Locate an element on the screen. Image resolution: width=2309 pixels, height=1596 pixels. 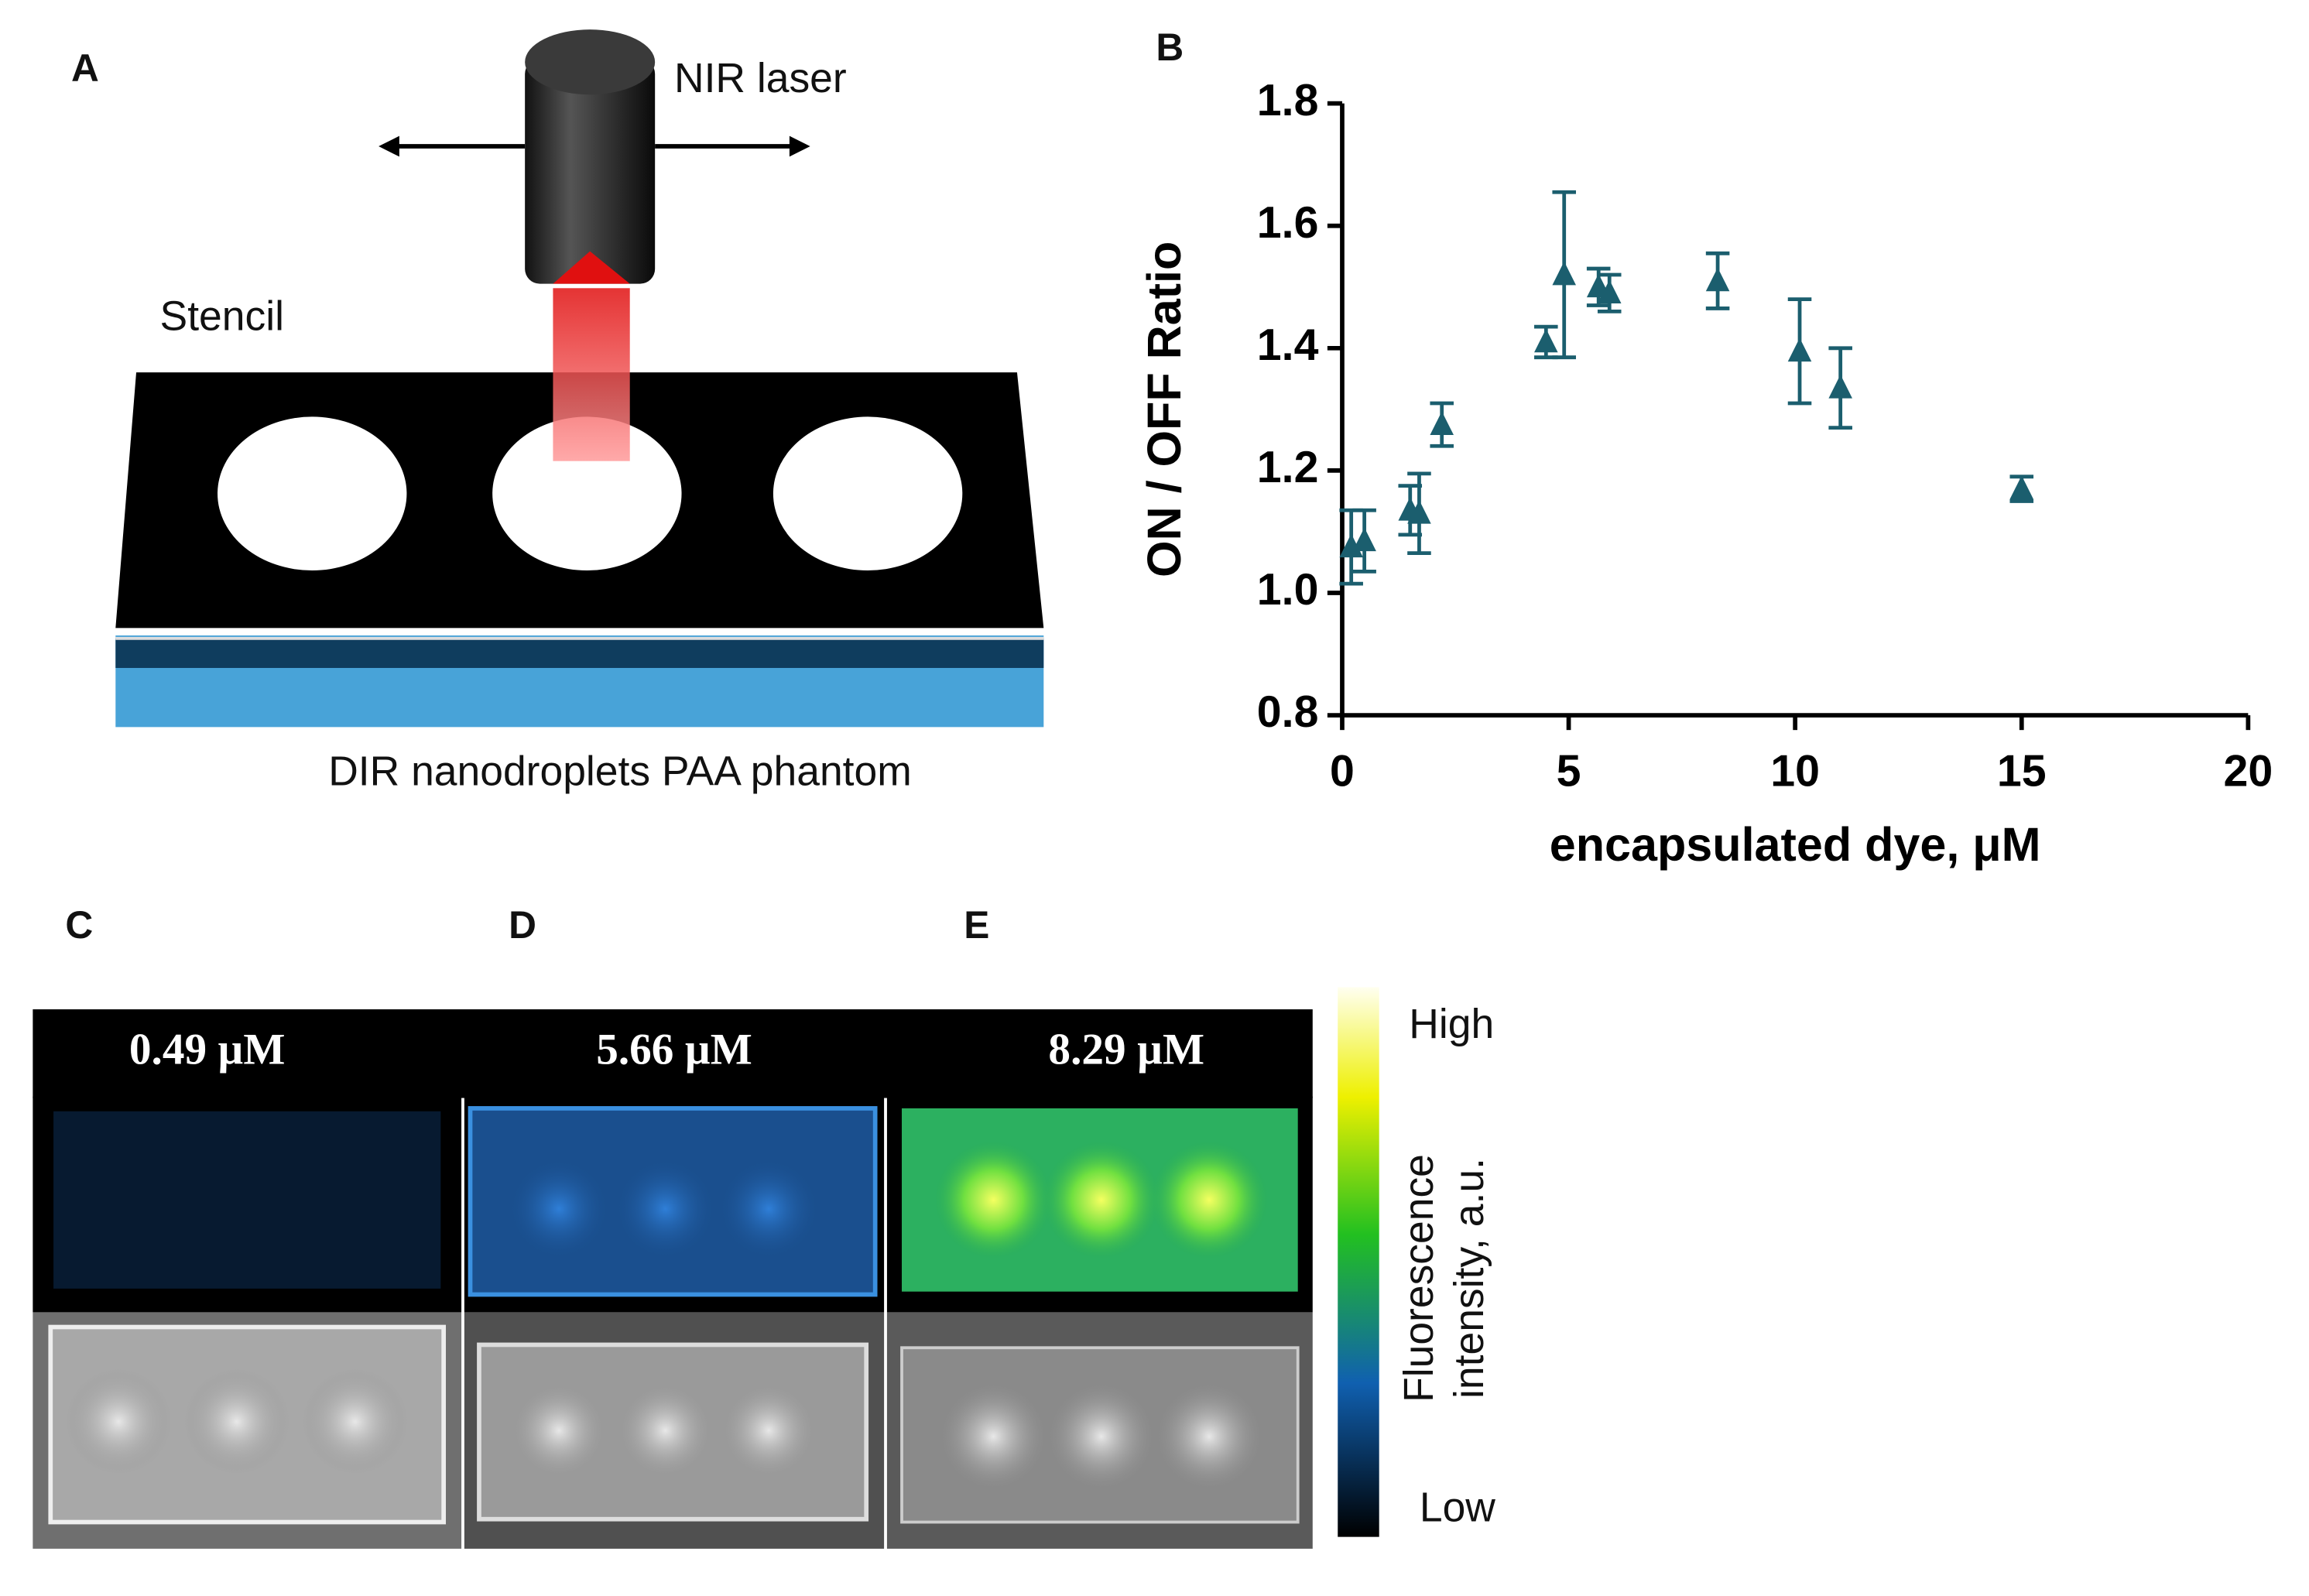
colorbar-title: Fluorescence is located at coordinates (1419, 1278).